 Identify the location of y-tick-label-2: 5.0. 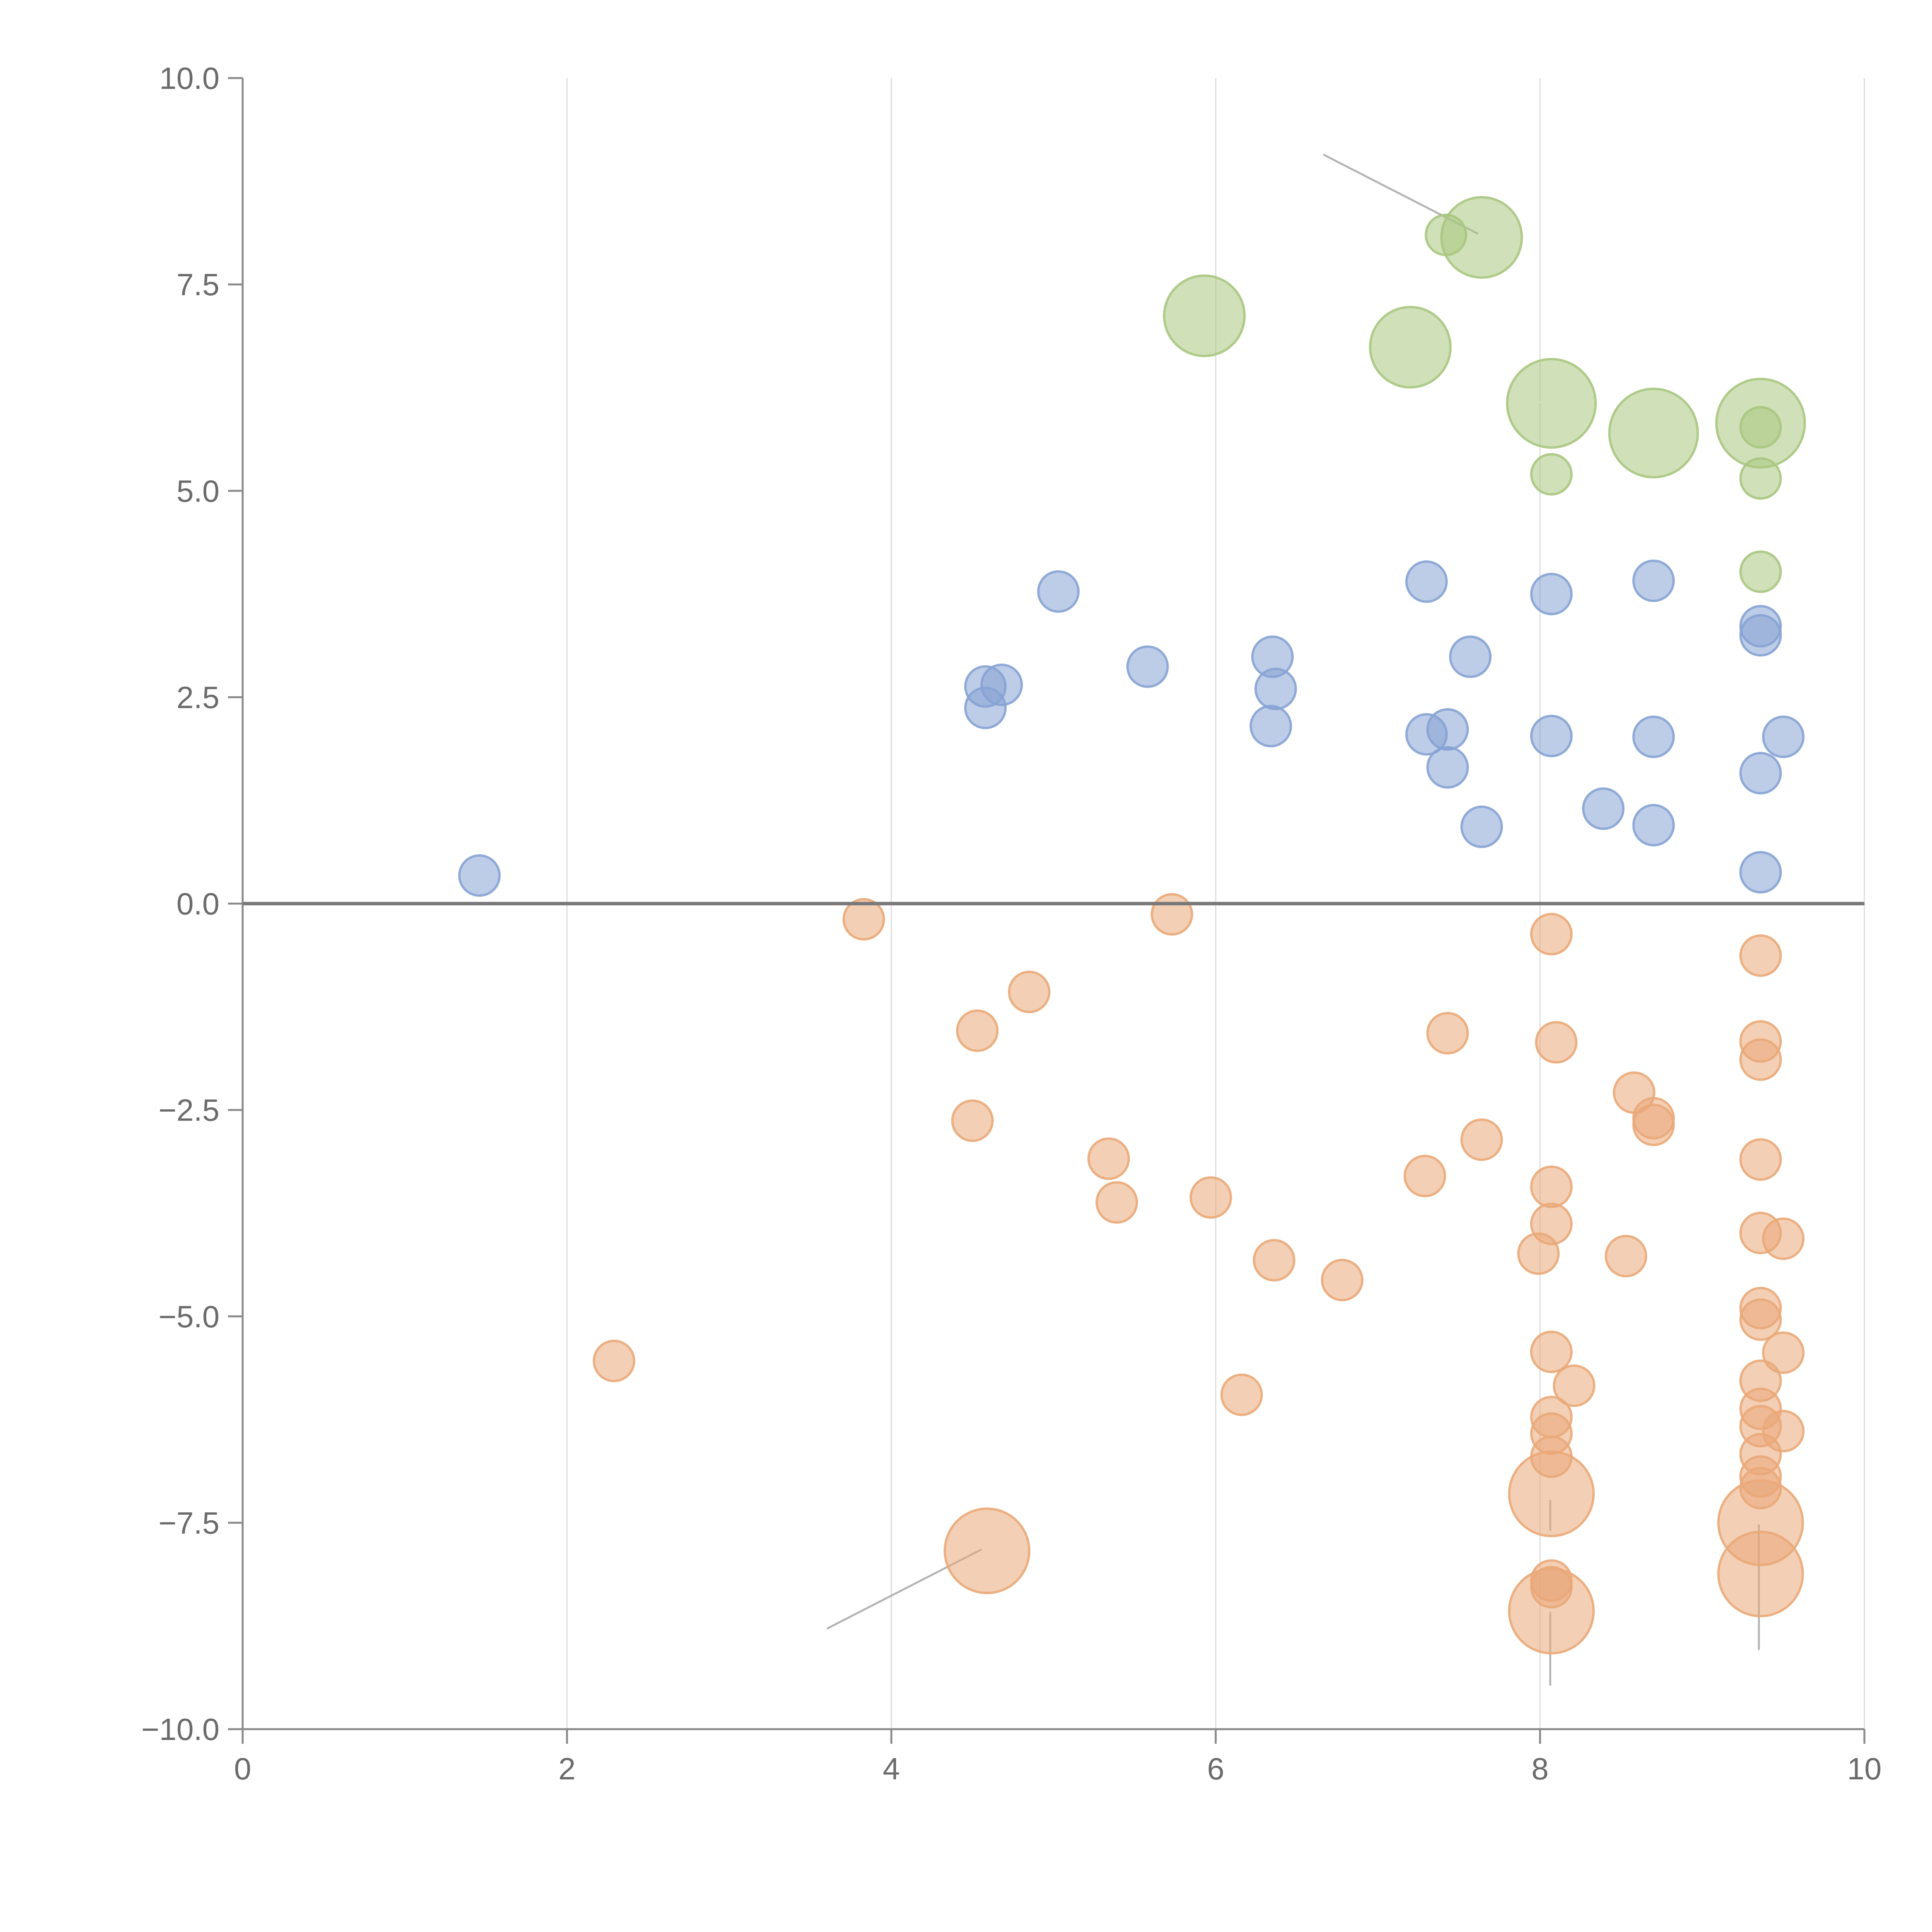
(198, 491).